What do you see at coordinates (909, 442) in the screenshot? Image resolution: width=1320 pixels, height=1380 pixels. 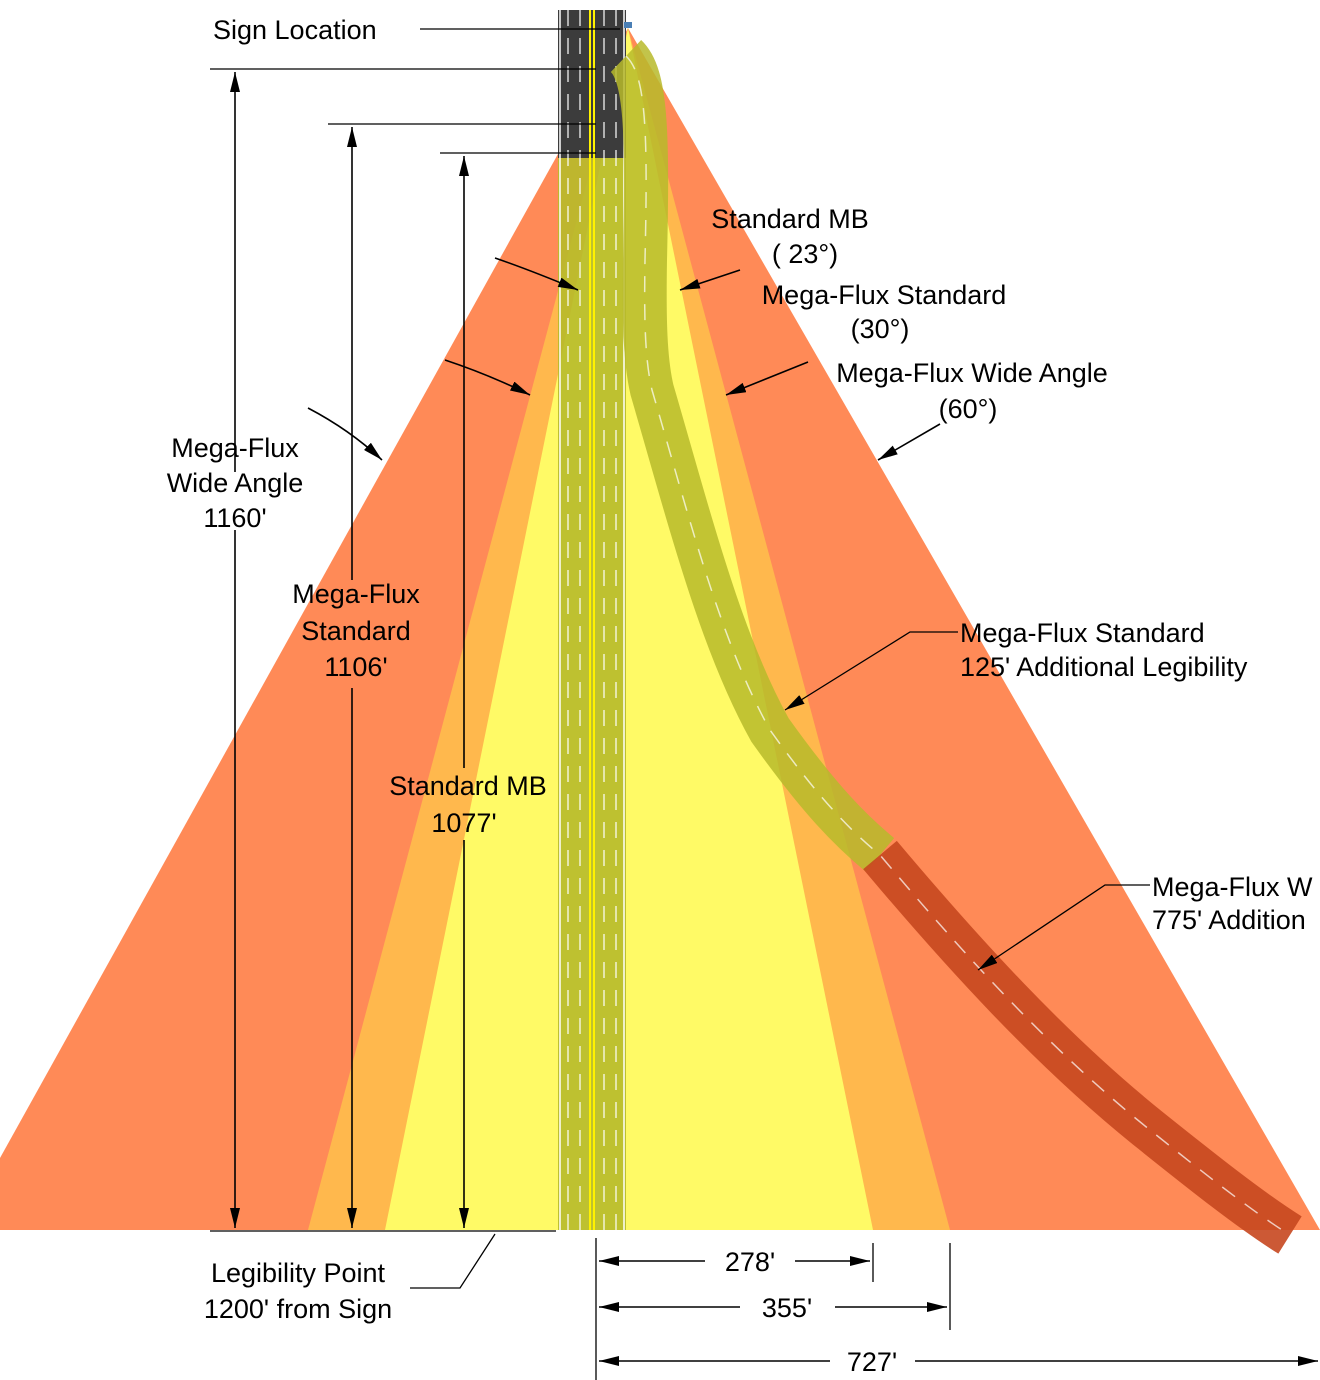 I see `wide-angle-arrow-right` at bounding box center [909, 442].